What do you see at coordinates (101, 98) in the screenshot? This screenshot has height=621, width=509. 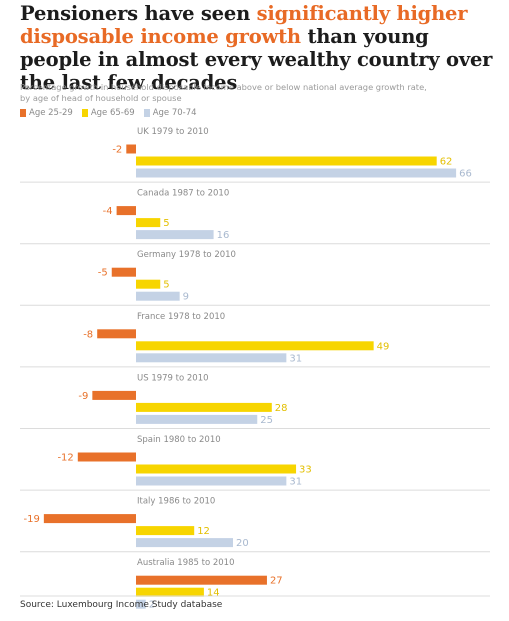 I see `subtitle-line-2: by age of head of household or spouse` at bounding box center [101, 98].